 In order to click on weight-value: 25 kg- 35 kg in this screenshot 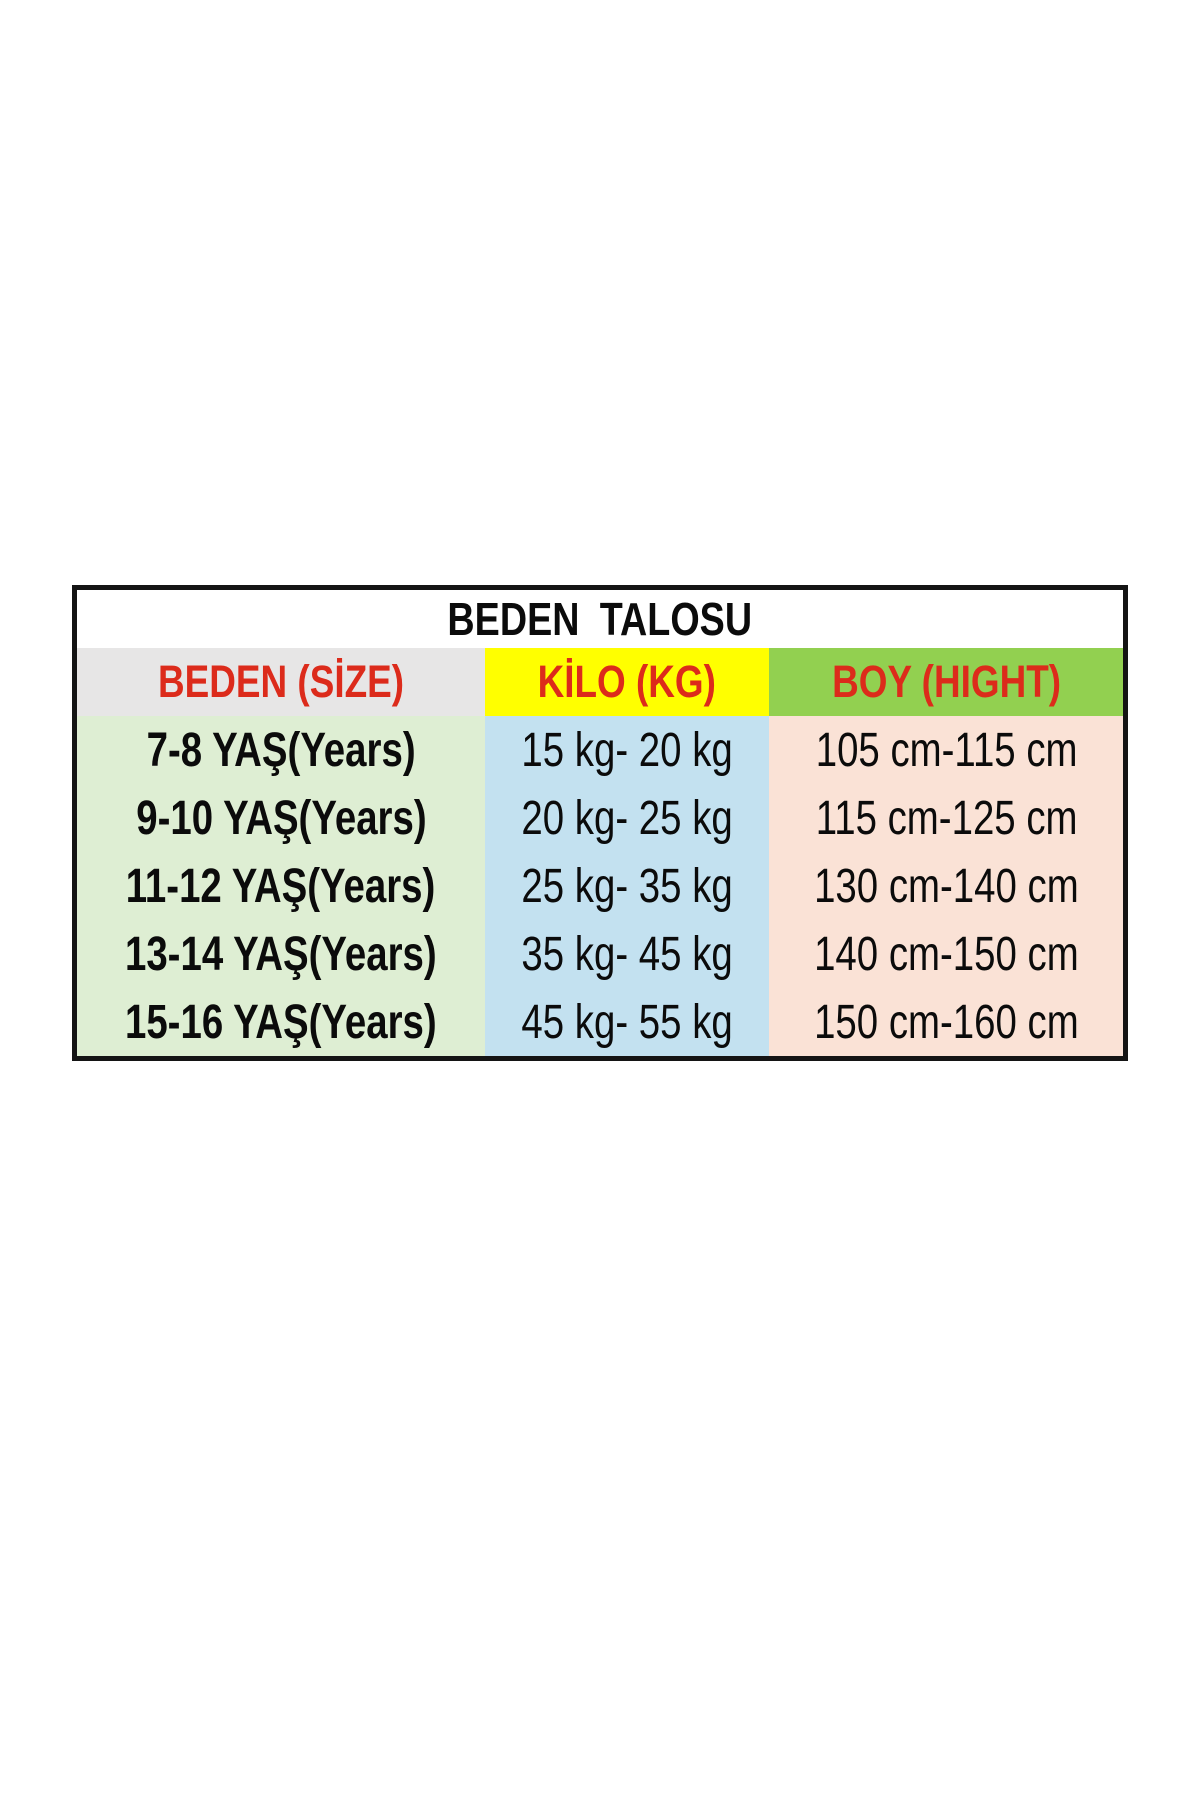, I will do `click(627, 886)`.